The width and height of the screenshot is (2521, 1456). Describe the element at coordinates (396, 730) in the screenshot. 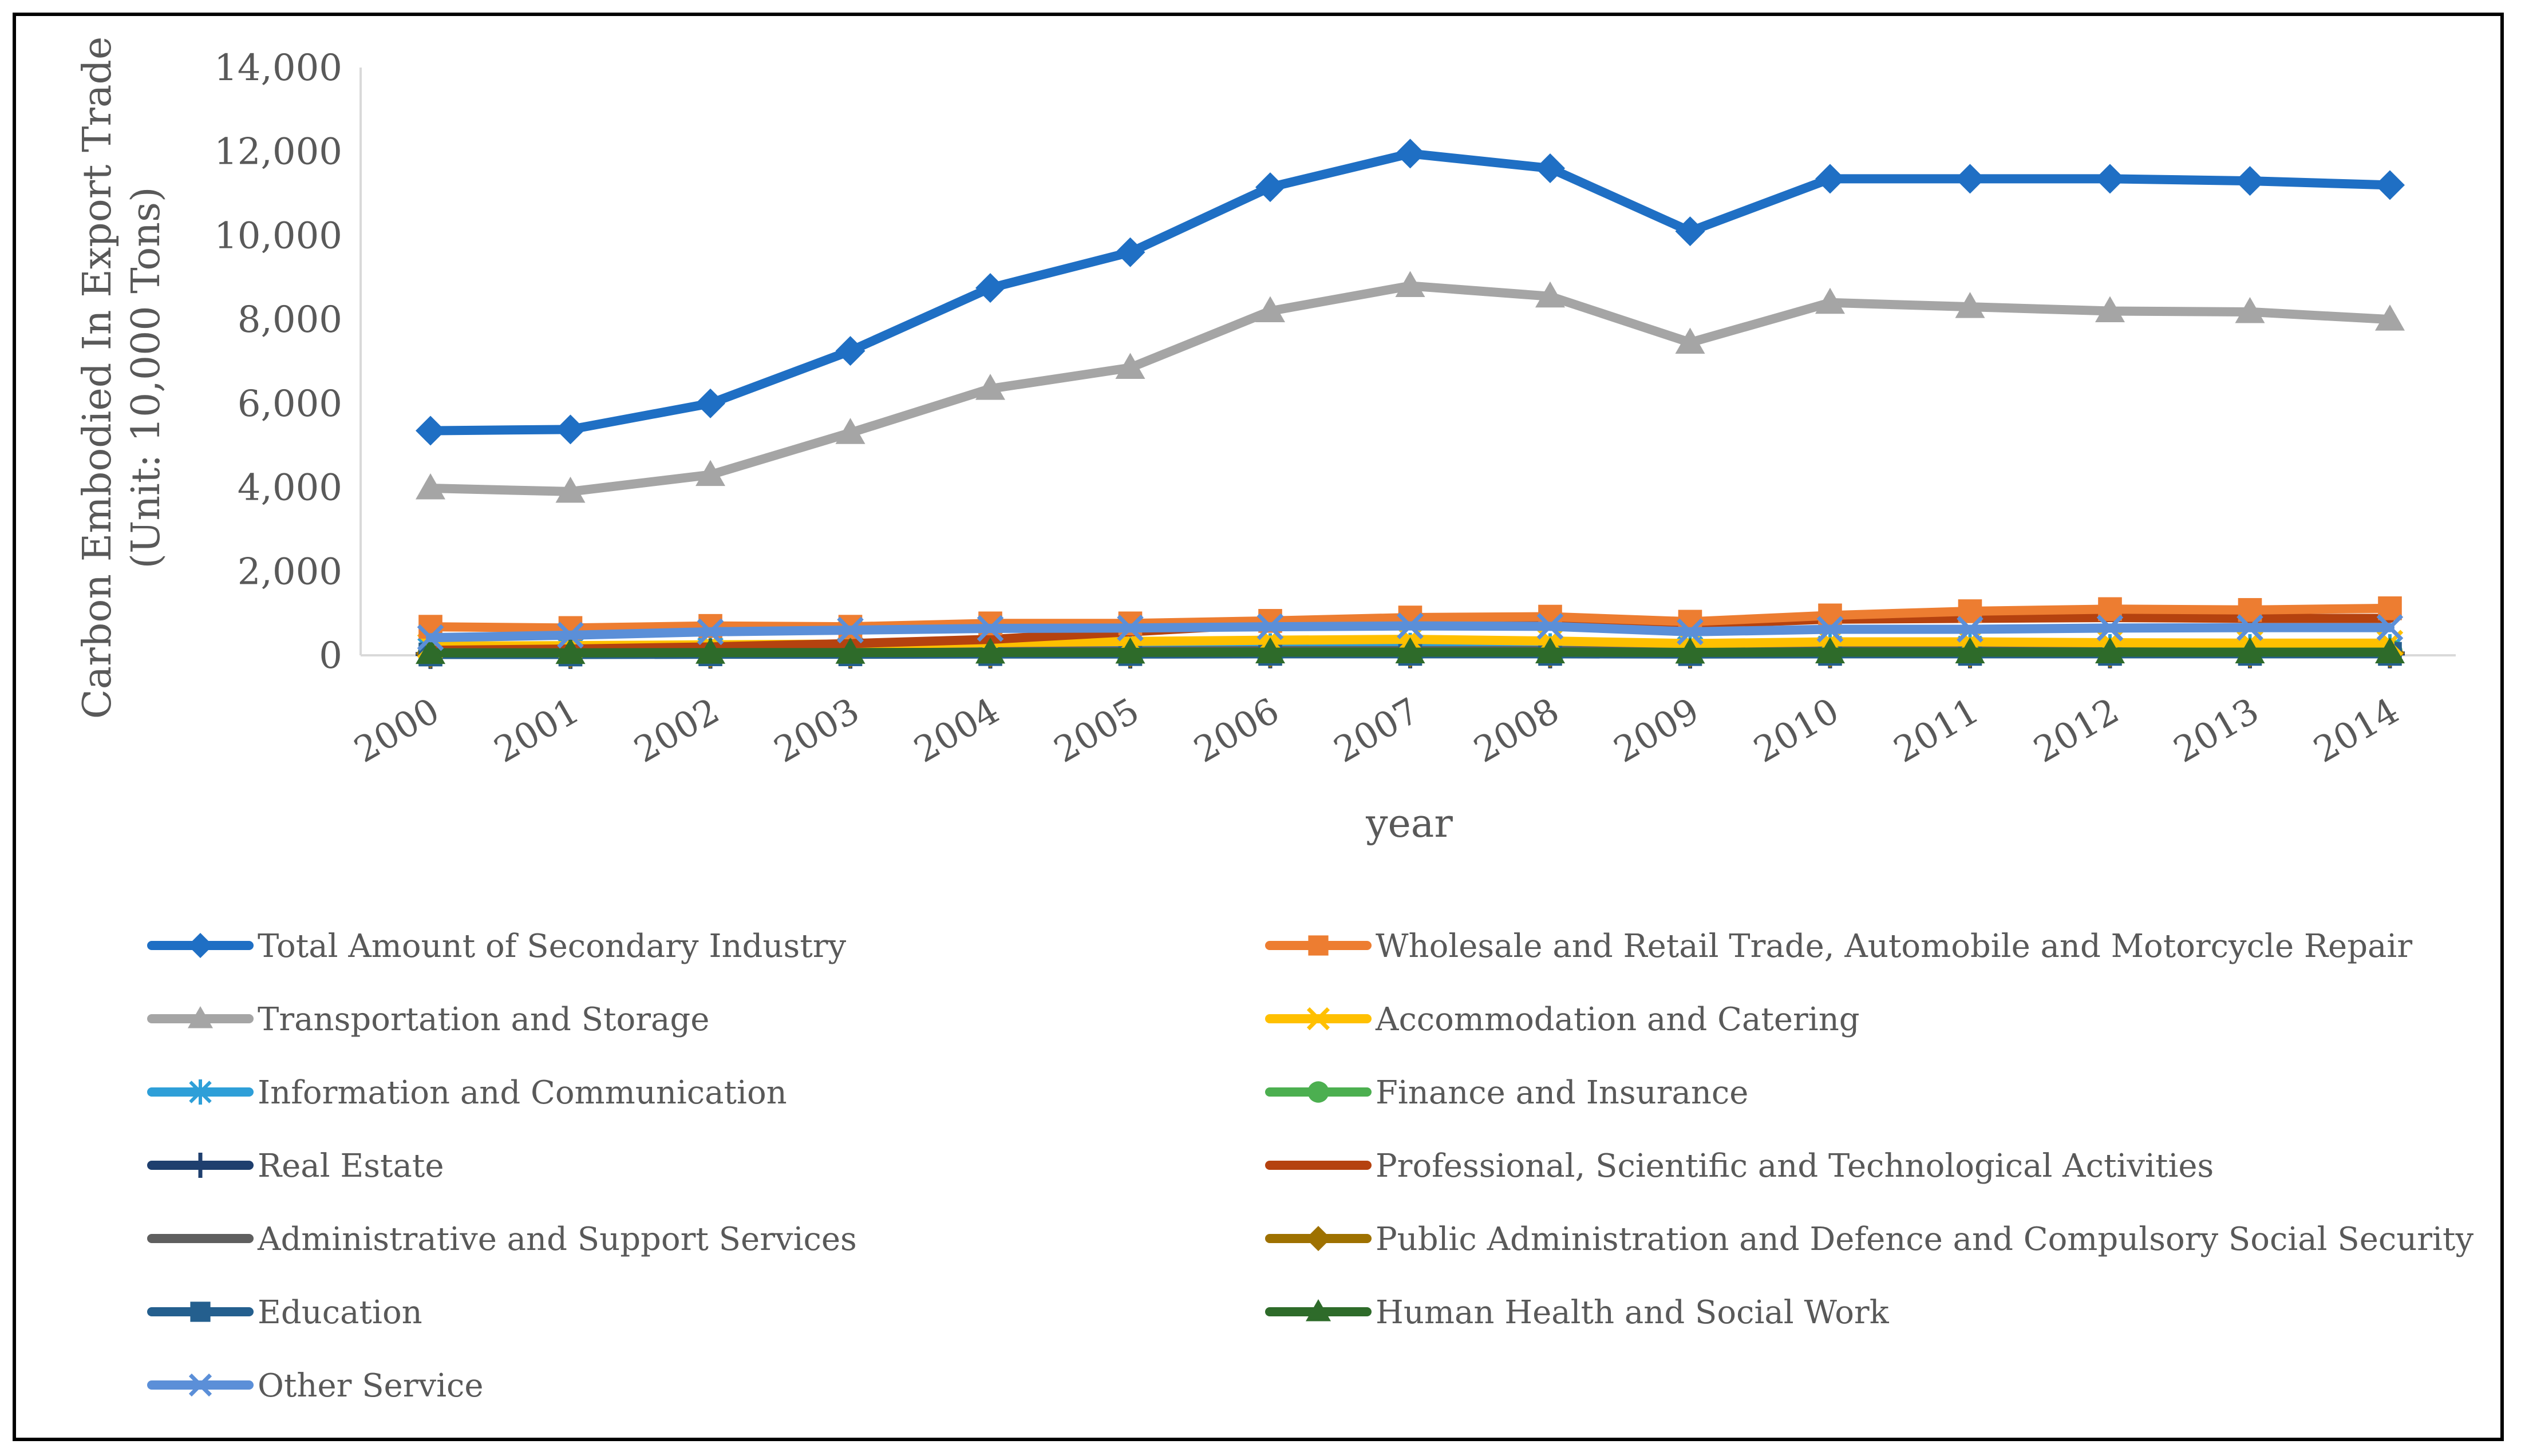

I see `x-tick-label: 2000` at that location.